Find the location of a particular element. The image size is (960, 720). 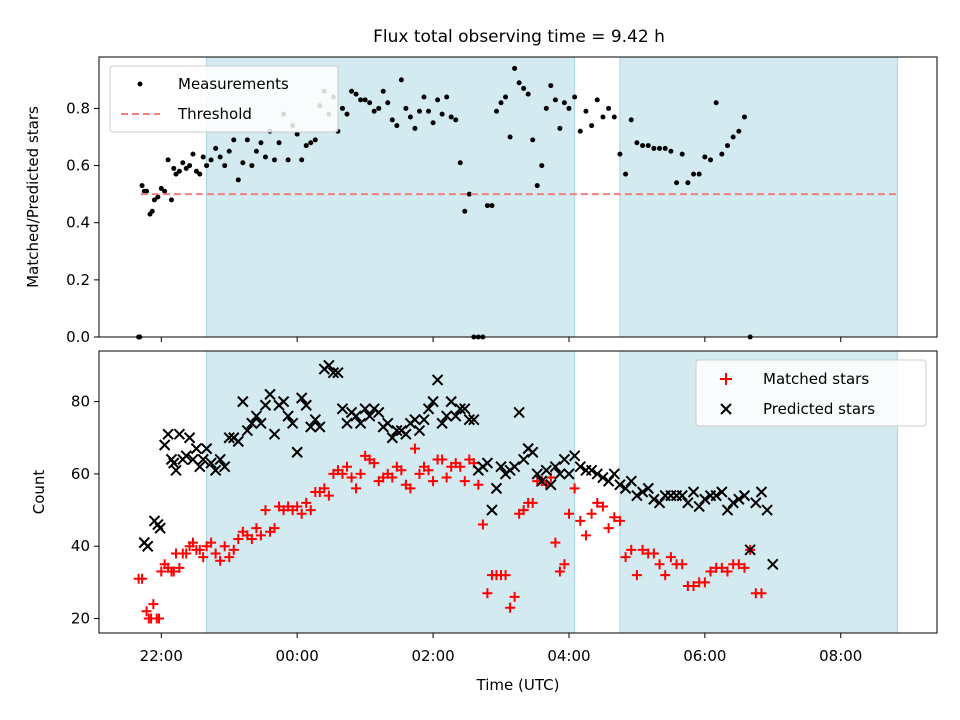

legend-label-measurements: Measurements is located at coordinates (233, 84).